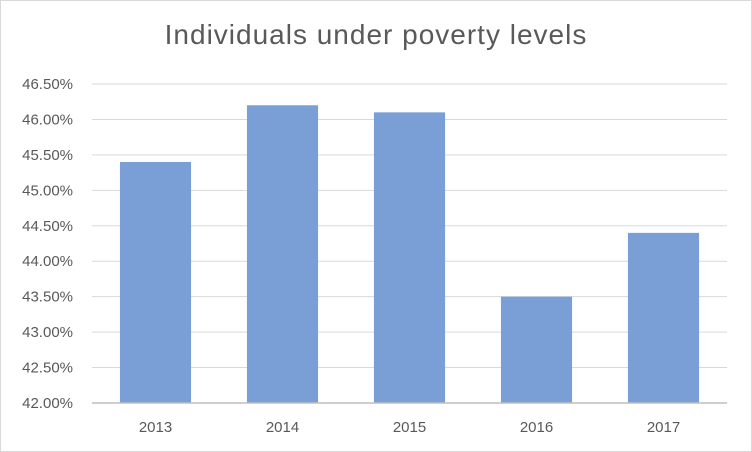  What do you see at coordinates (47, 190) in the screenshot?
I see `y-tick-label: 45.00%` at bounding box center [47, 190].